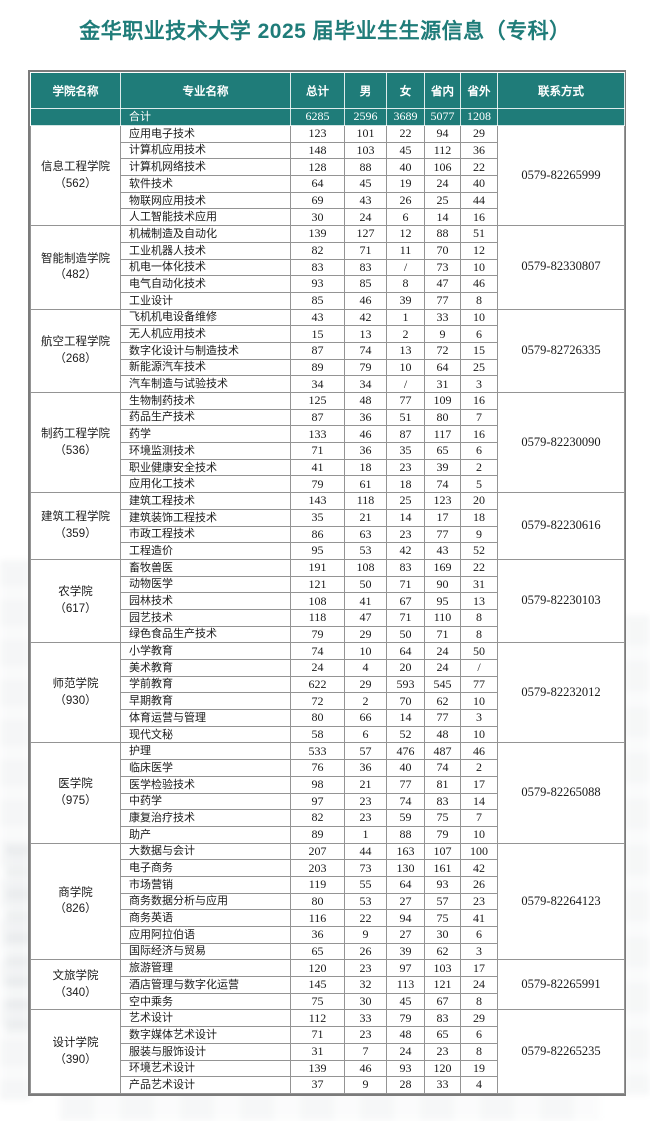 This screenshot has width=650, height=1121. I want to click on college-count: （826）, so click(75, 909).